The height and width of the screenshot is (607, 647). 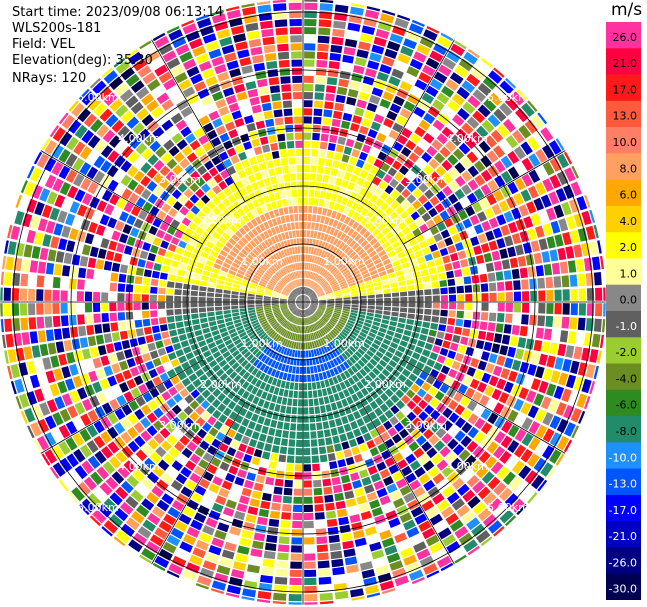 I want to click on range-ring-label: 3.00km, so click(x=180, y=425).